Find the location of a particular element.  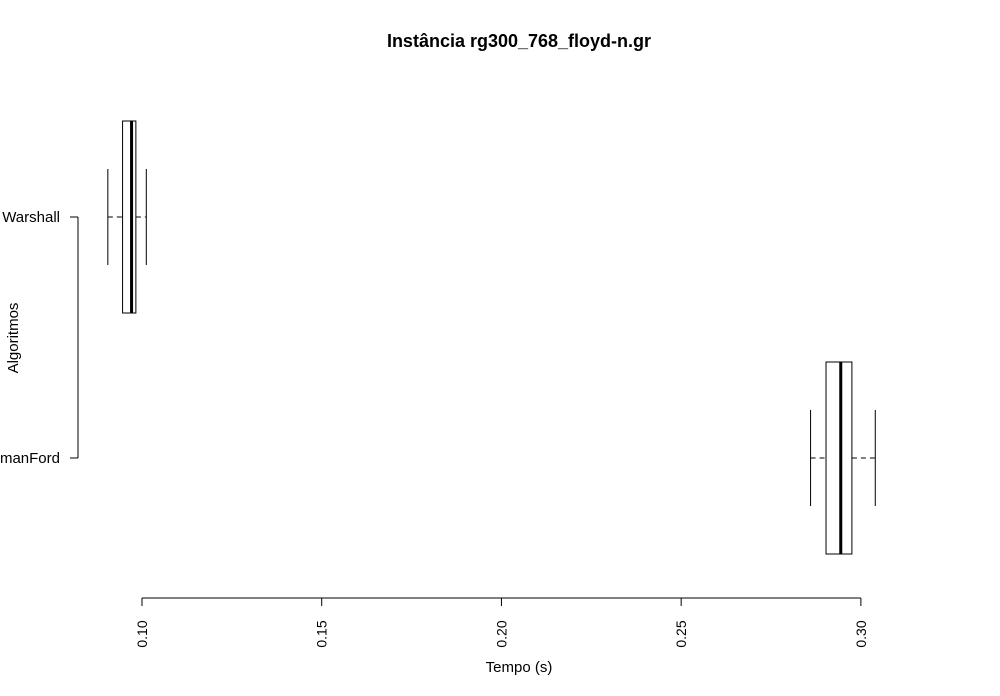

x-tick-label: 0.15 is located at coordinates (322, 633).